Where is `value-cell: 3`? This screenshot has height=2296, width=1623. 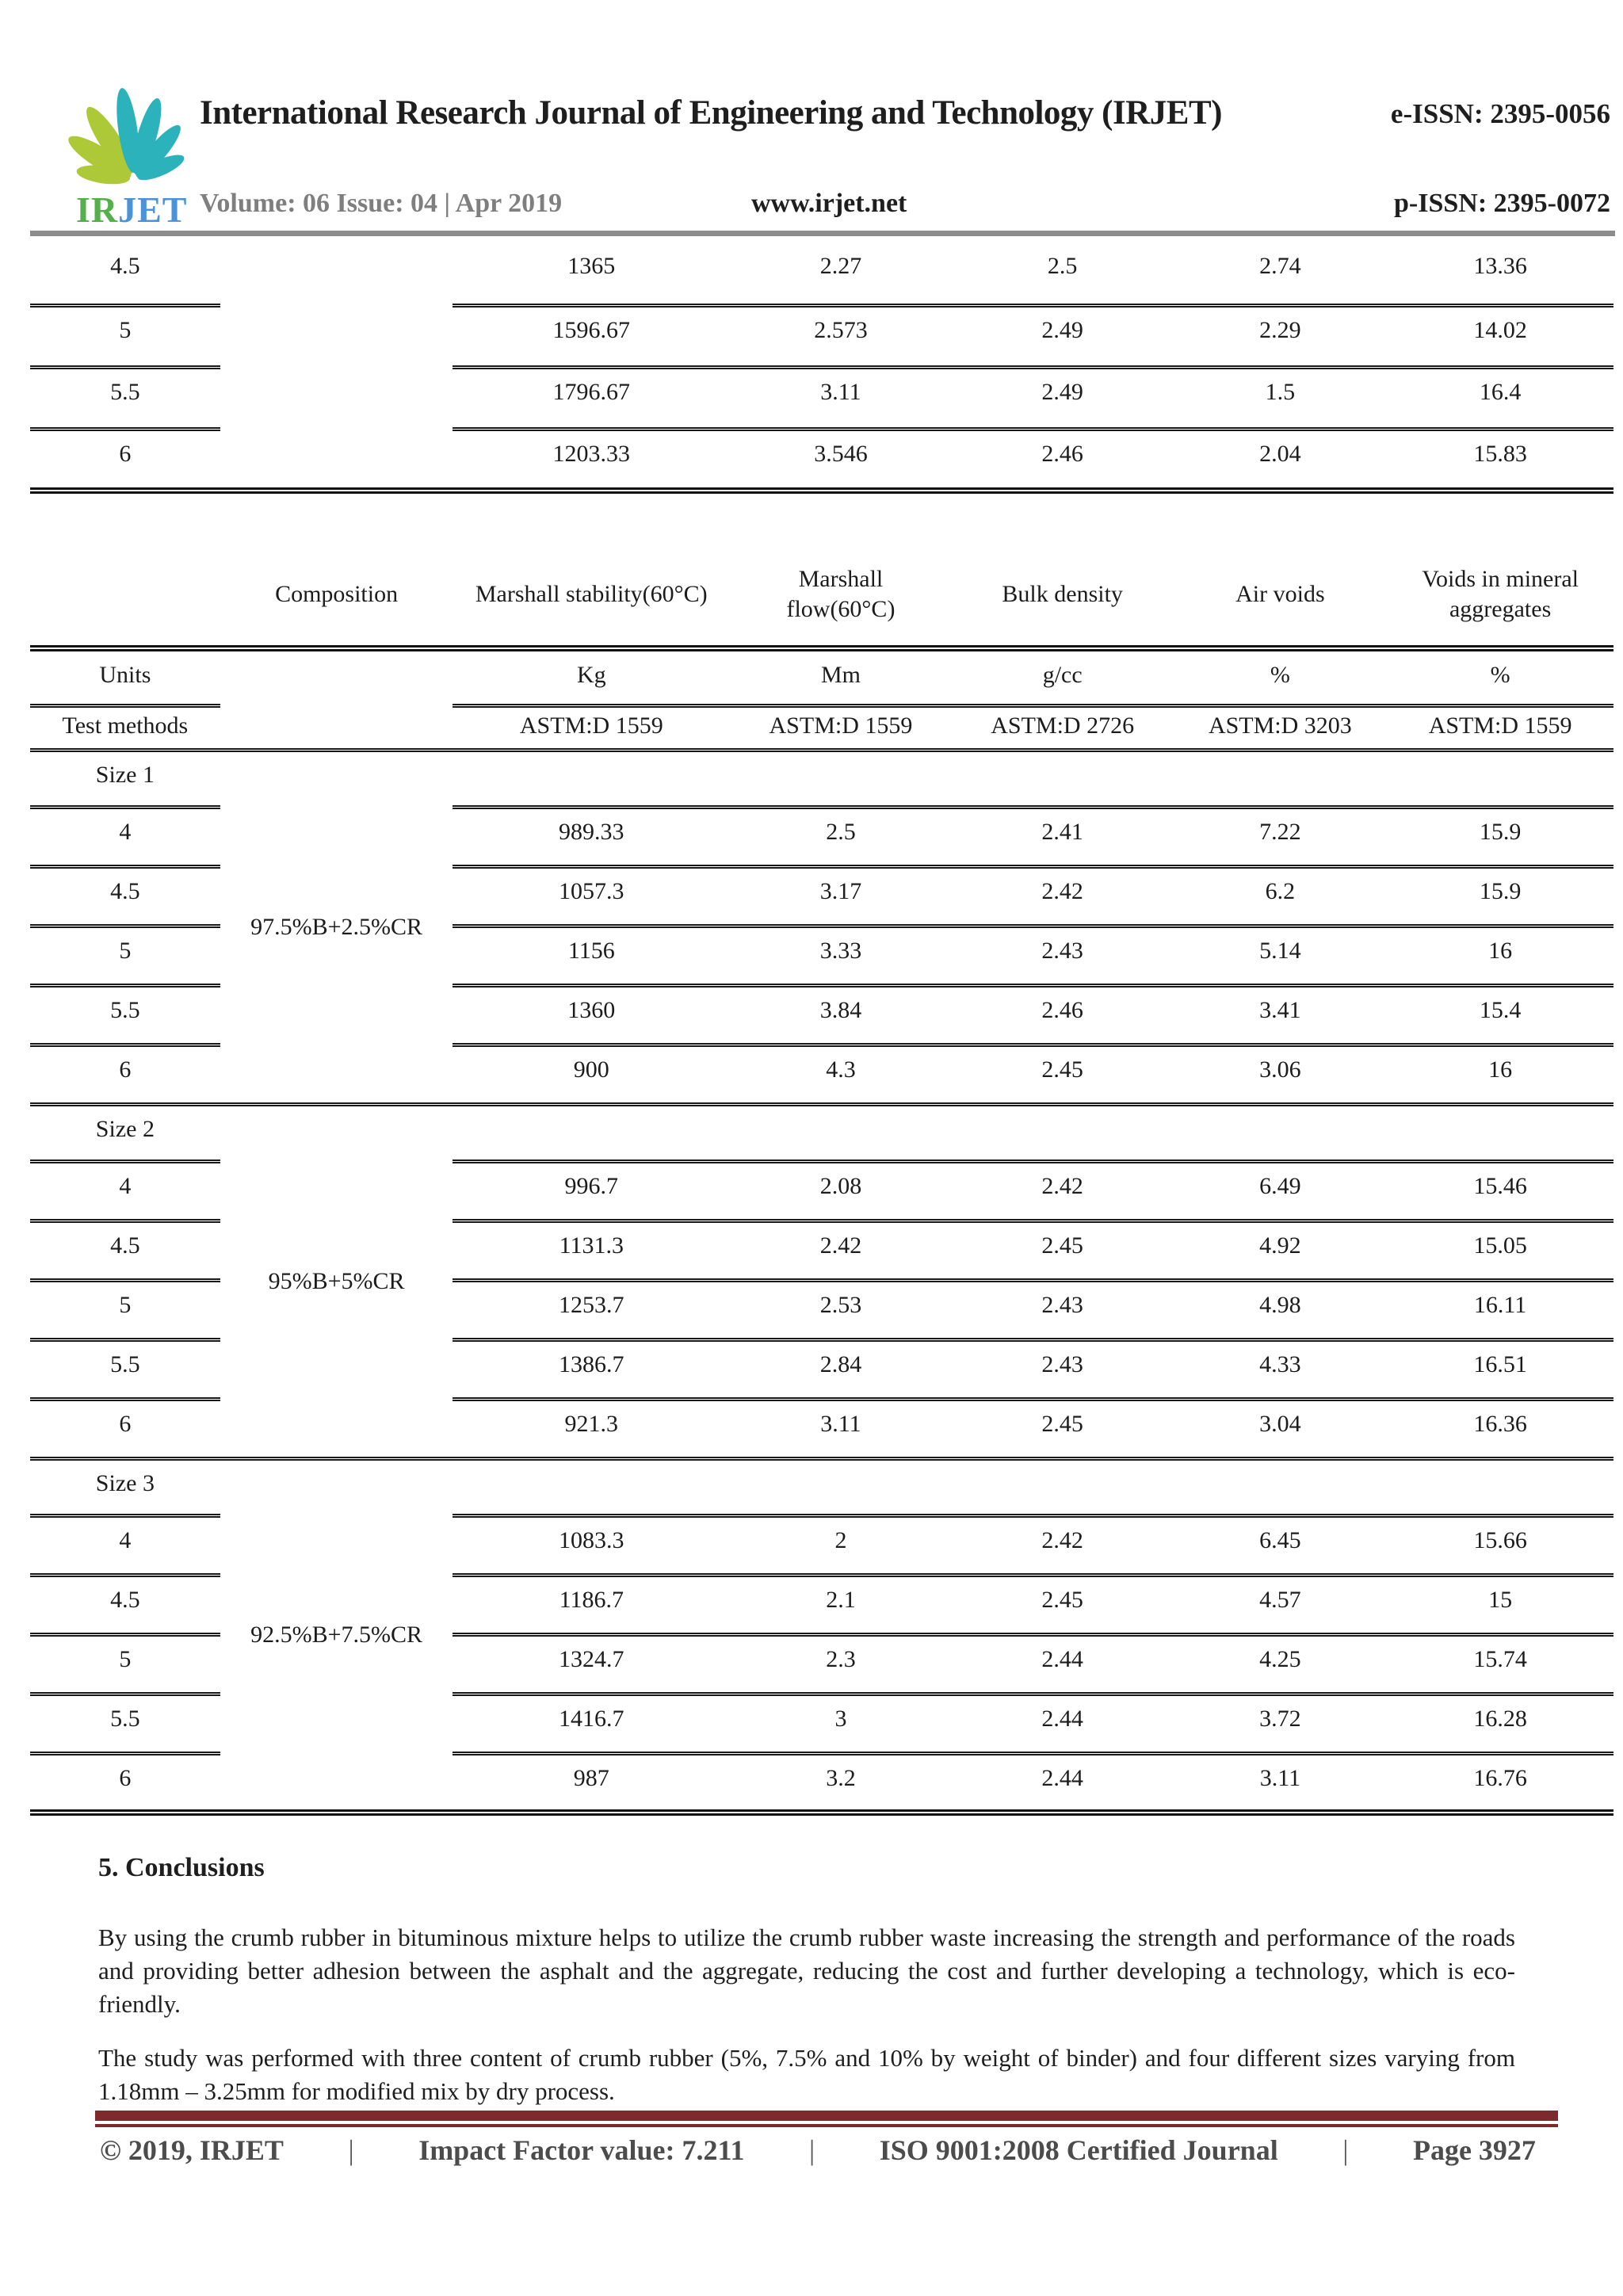 value-cell: 3 is located at coordinates (841, 1724).